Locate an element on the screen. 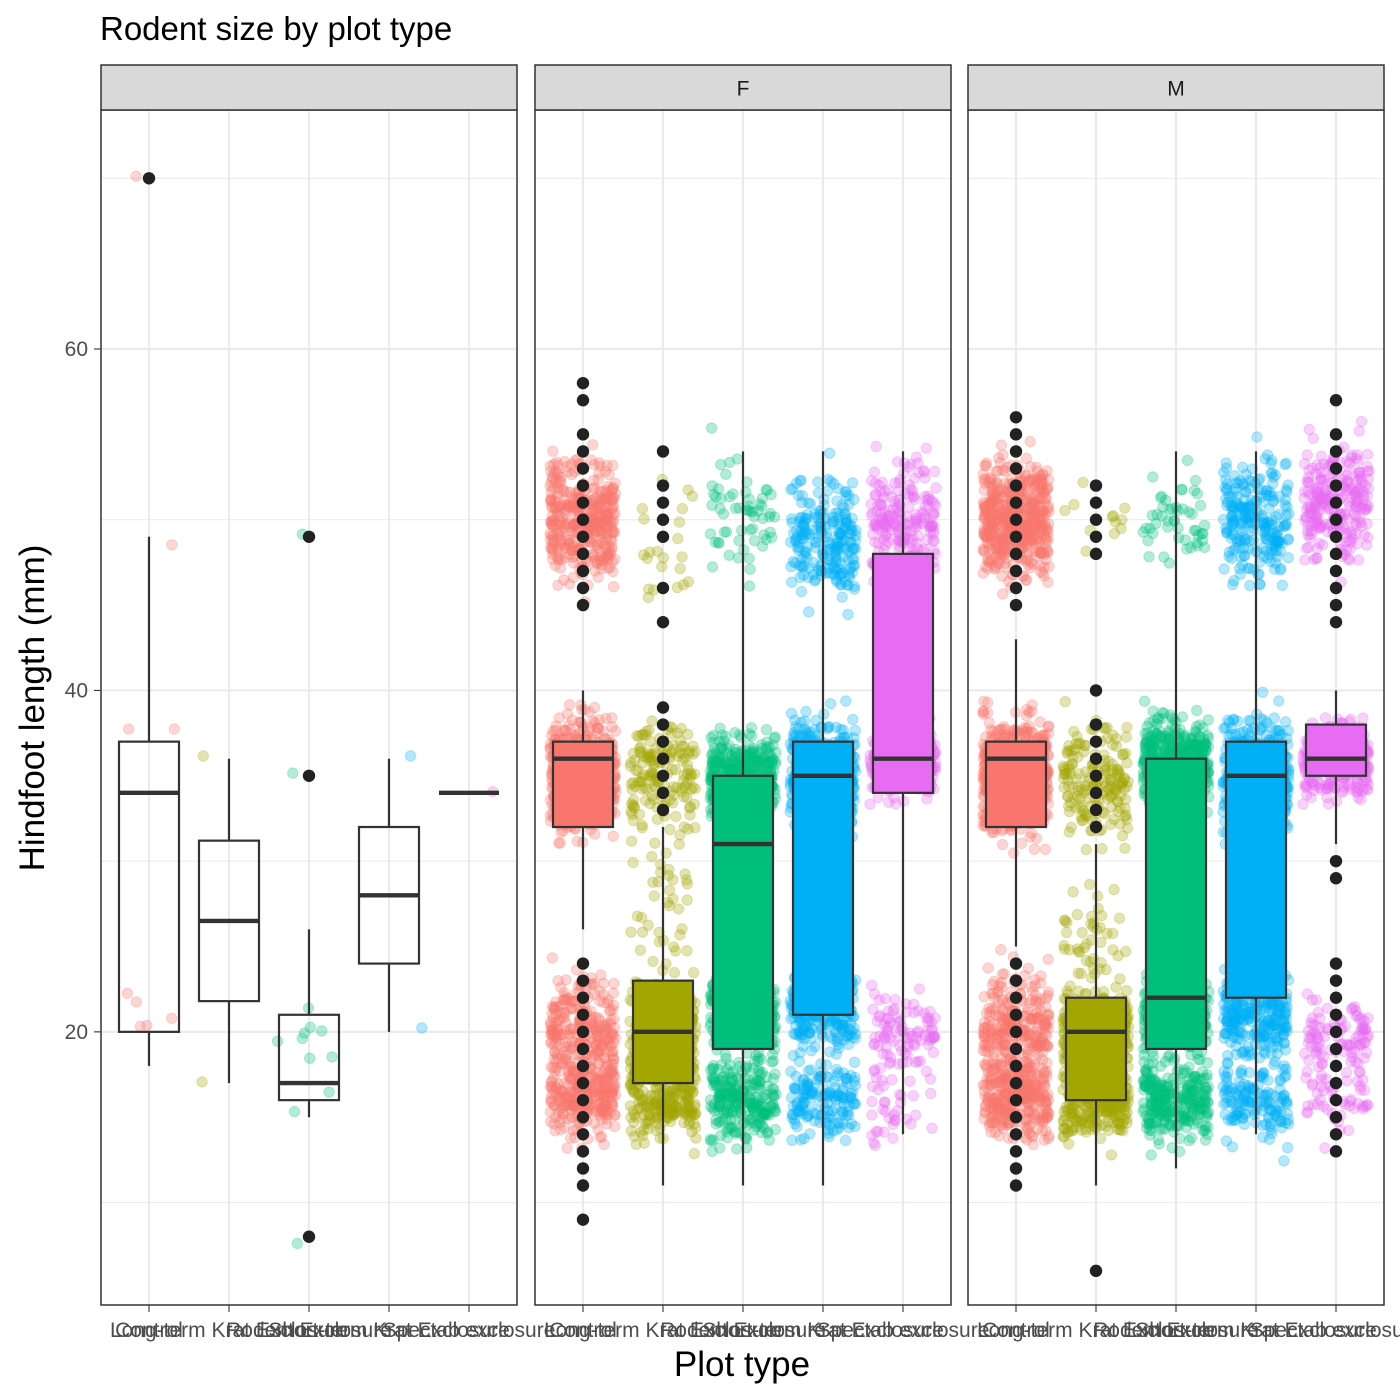 Image resolution: width=1400 pixels, height=1400 pixels. box-iqr is located at coordinates (743, 912).